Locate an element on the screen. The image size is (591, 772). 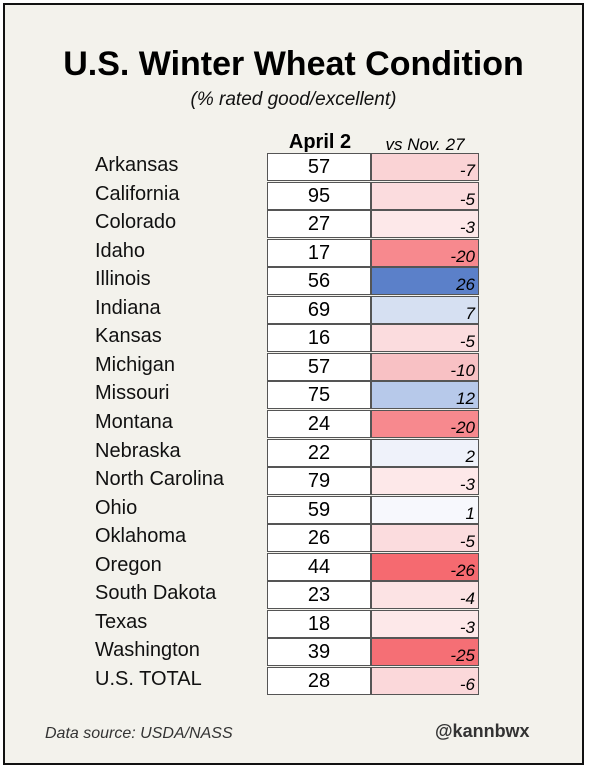
state-name: California is located at coordinates (137, 193).